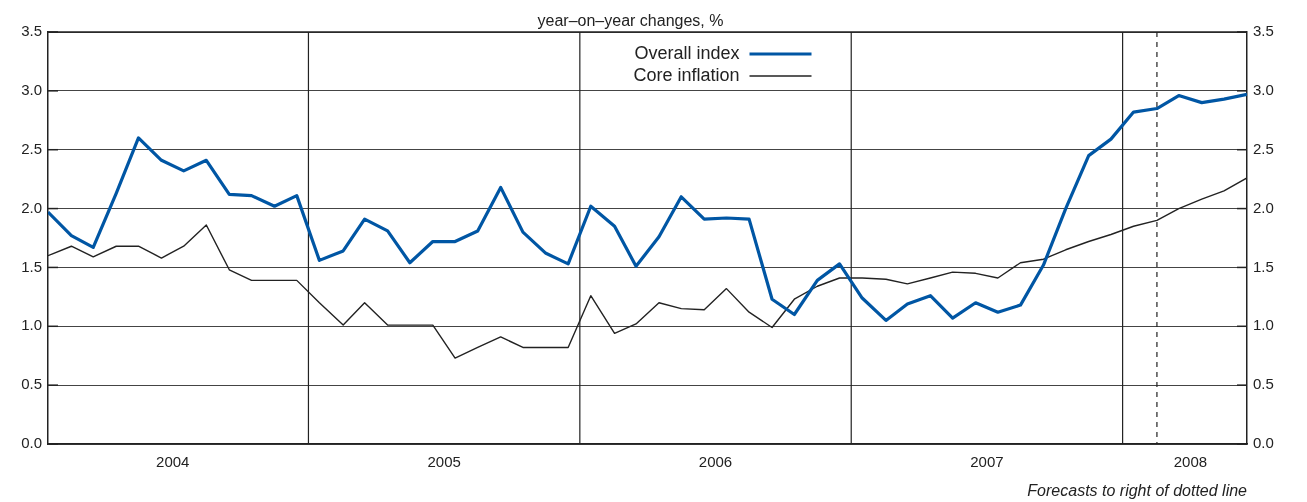 The width and height of the screenshot is (1307, 502). What do you see at coordinates (1263, 384) in the screenshot?
I see `y2-tick-label: 0.5` at bounding box center [1263, 384].